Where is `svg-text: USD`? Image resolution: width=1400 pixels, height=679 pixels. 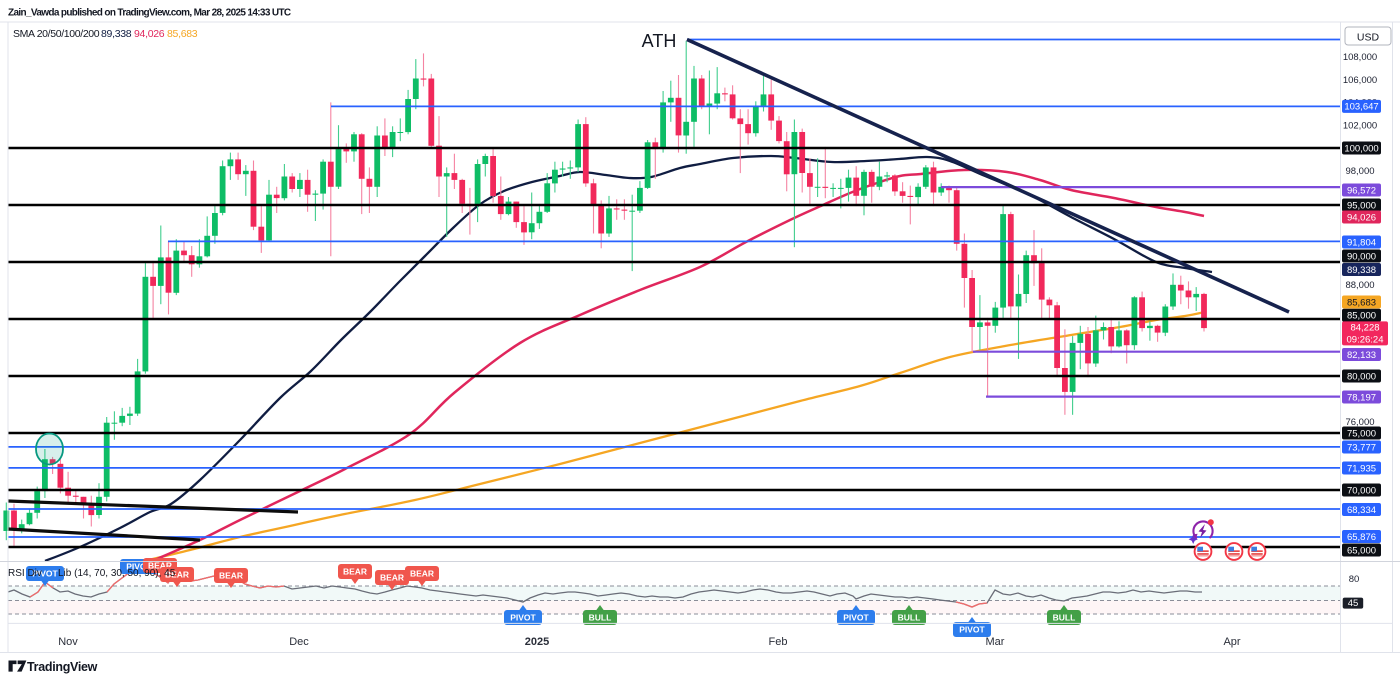
svg-text: USD is located at coordinates (1368, 38).